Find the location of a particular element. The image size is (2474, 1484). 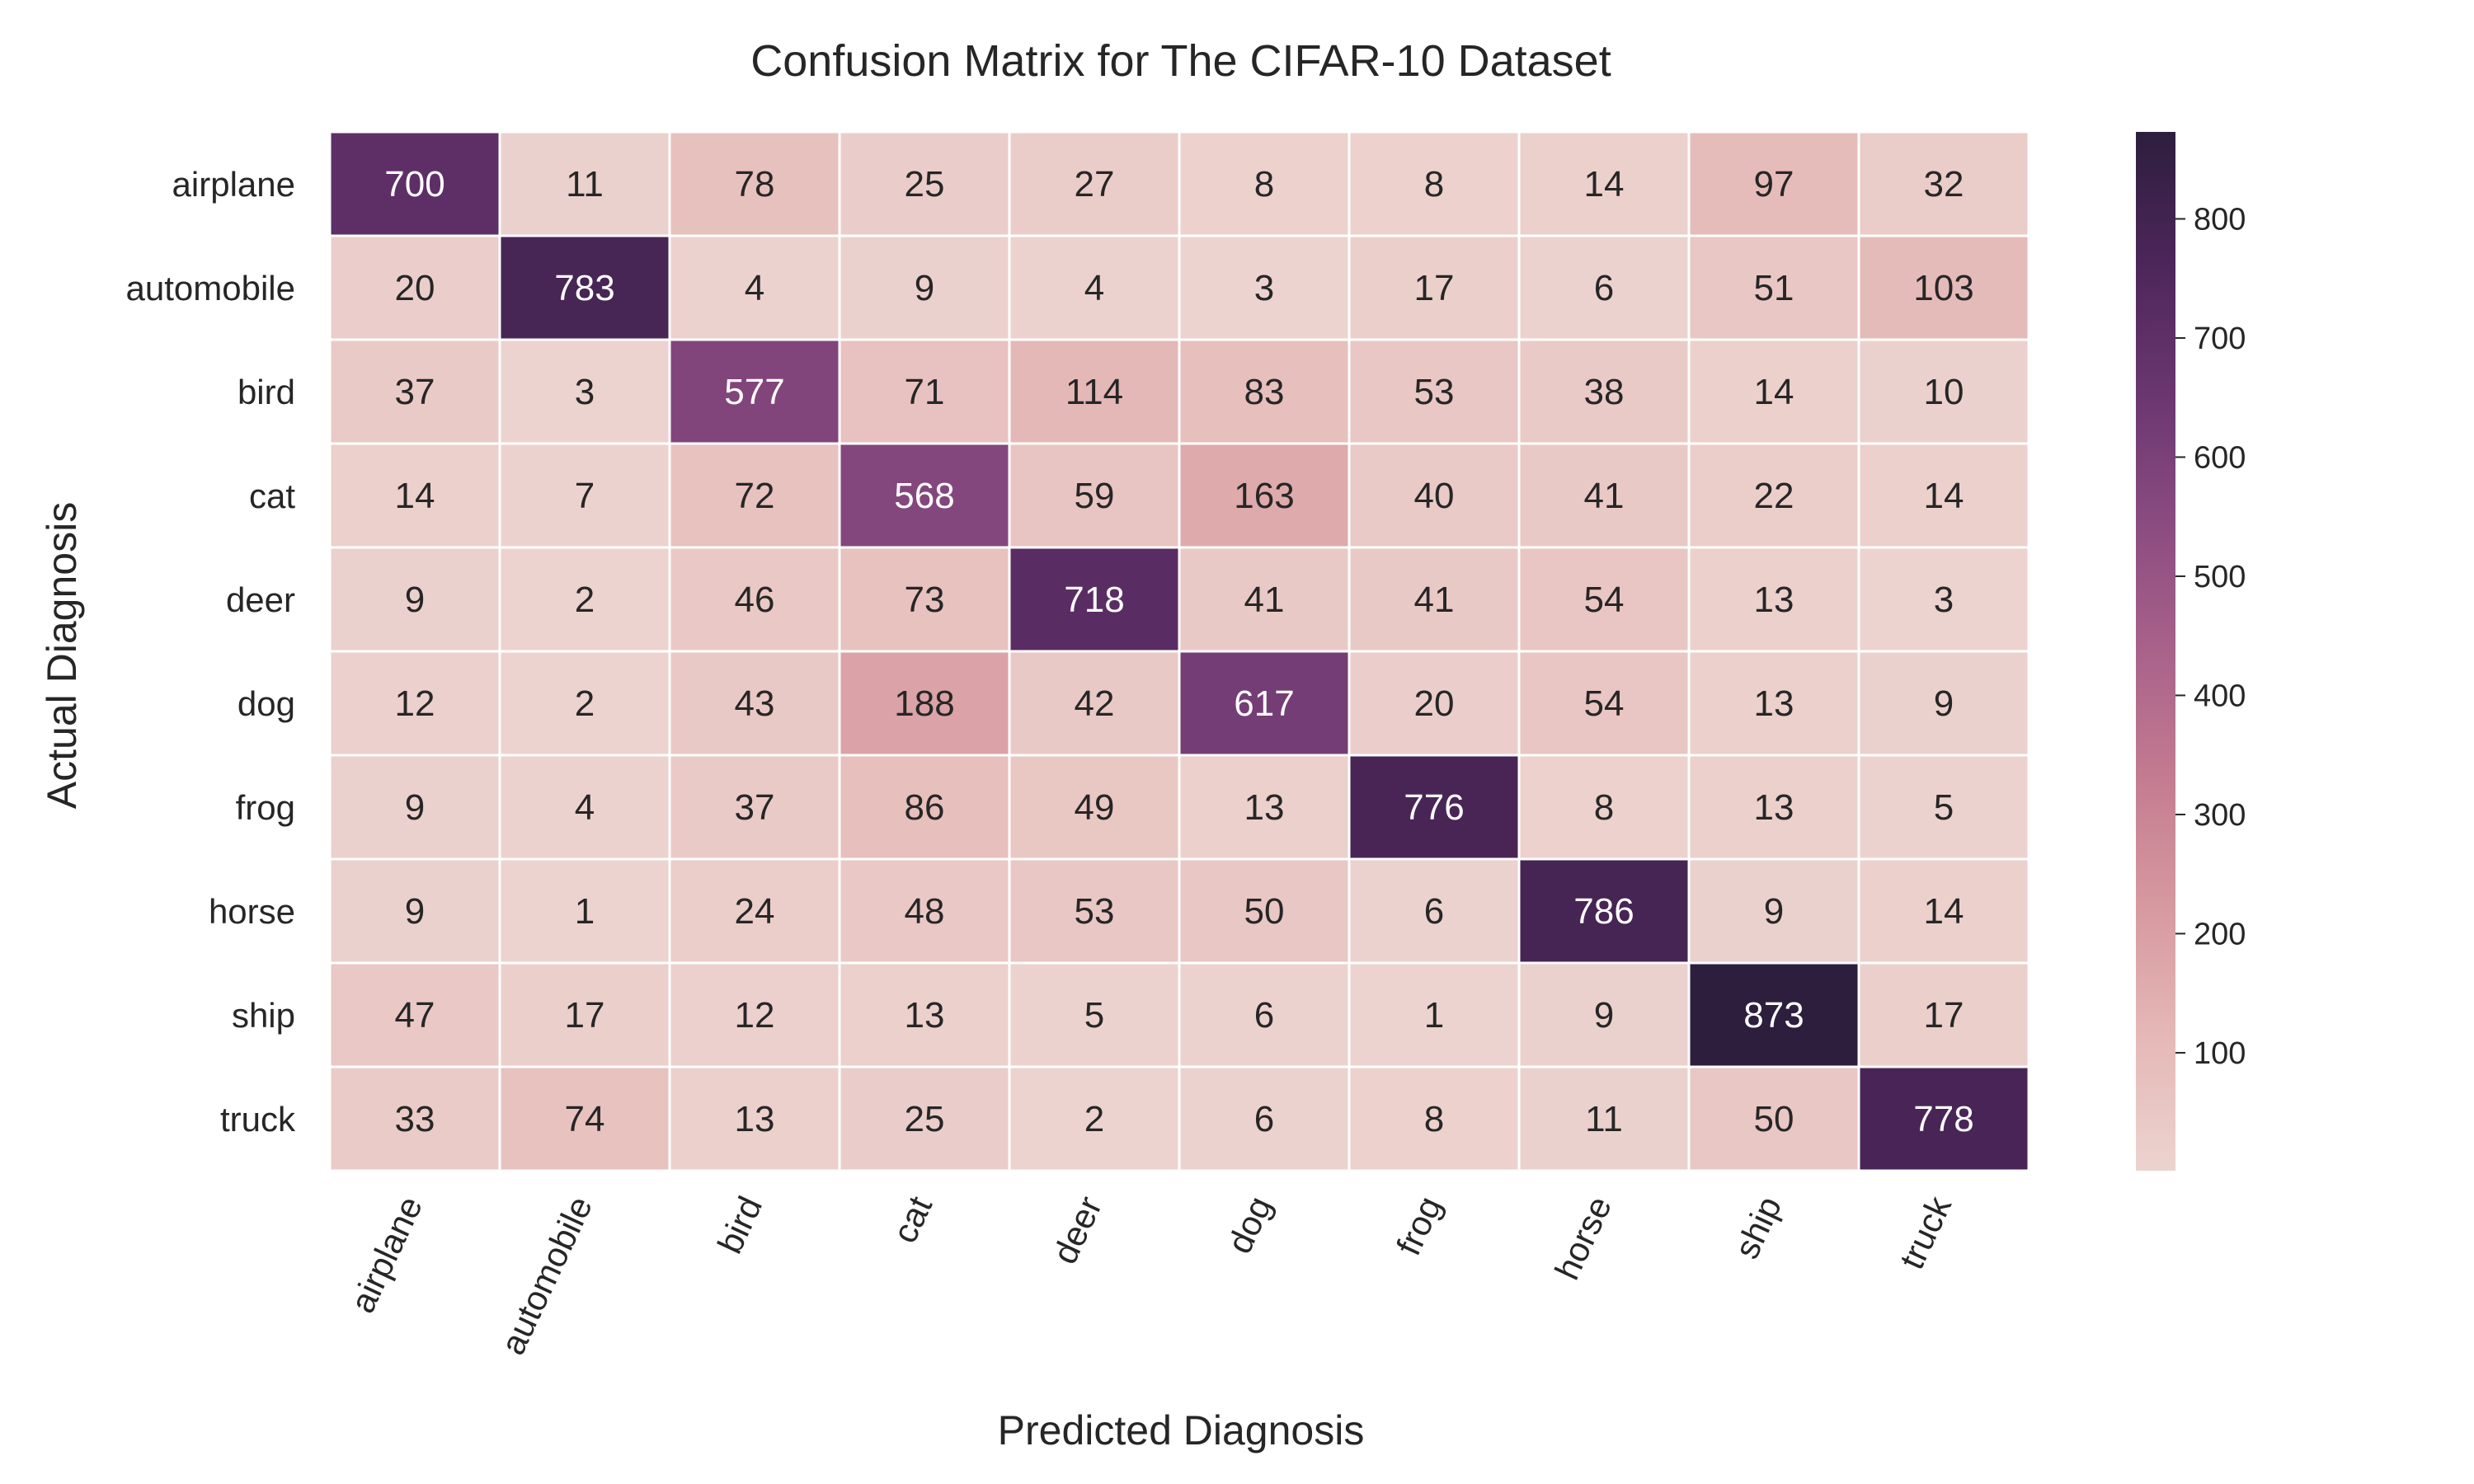

cell-value-label: 4 is located at coordinates (585, 807).